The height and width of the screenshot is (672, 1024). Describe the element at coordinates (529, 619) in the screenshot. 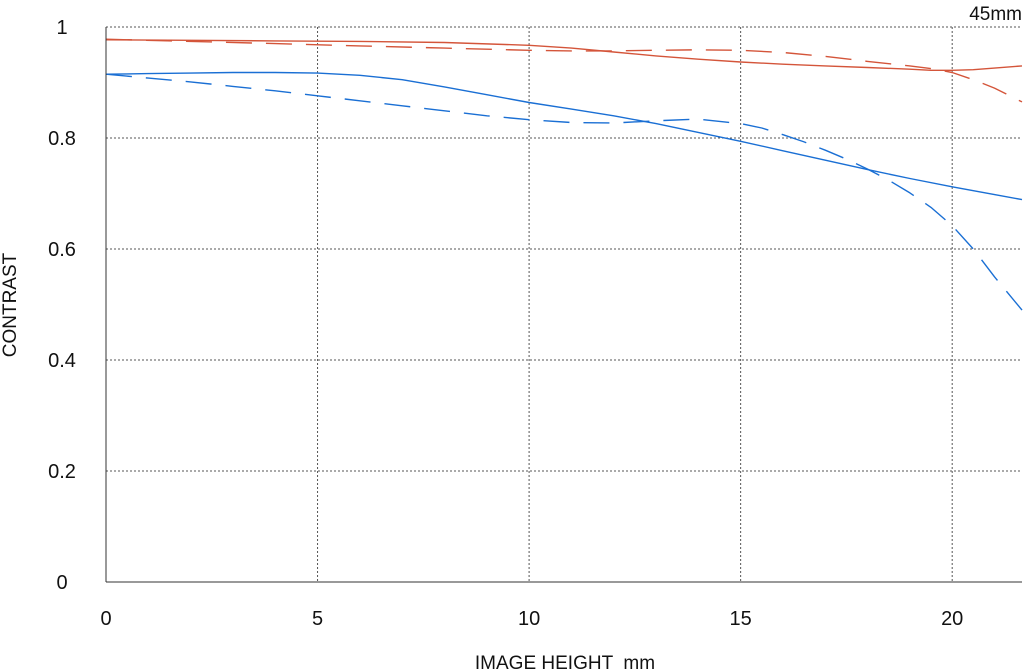

I see `x-tick-label: 10` at that location.